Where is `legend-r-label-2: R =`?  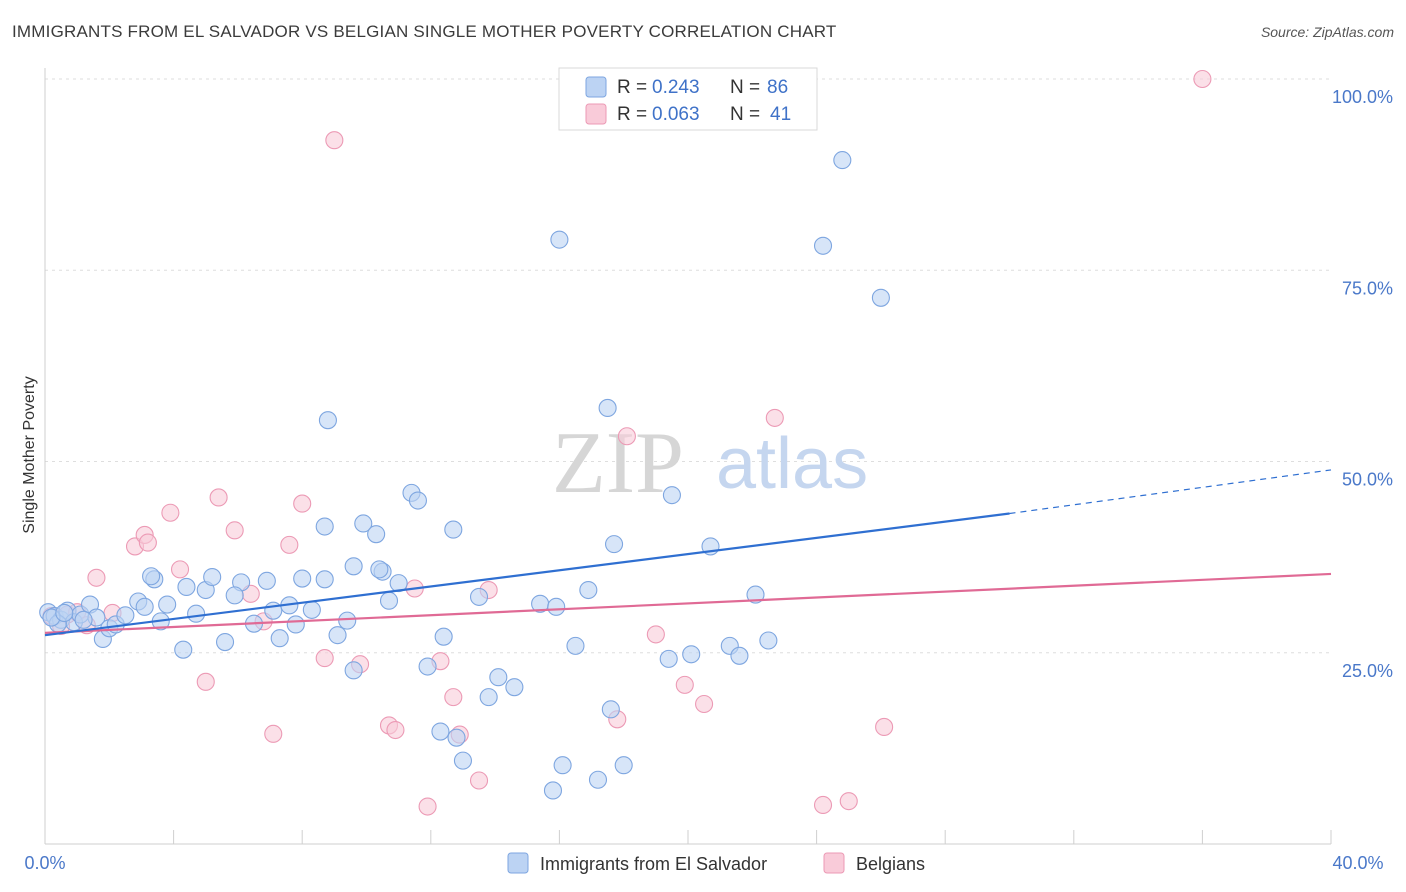 legend-r-label-2: R = is located at coordinates (632, 114).